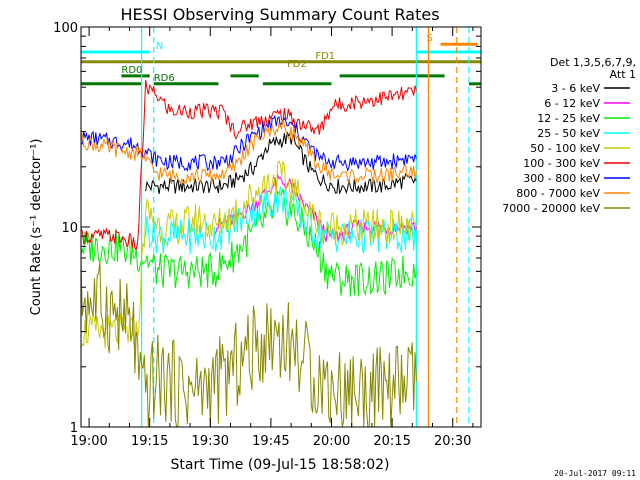 This screenshot has height=480, width=640. Describe the element at coordinates (551, 208) in the screenshot. I see `legend-label-8: 7000 - 20000 keV` at that location.